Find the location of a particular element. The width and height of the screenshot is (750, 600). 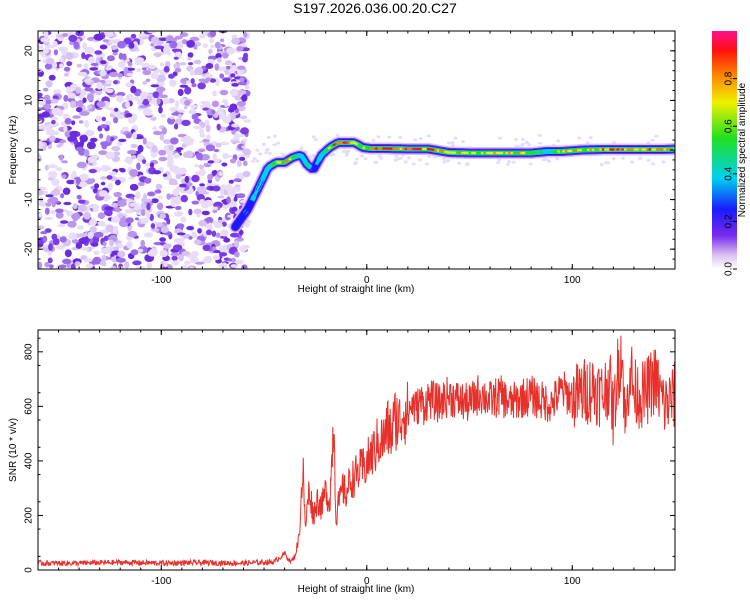

colorbar-ticks: 0.0 0.2 0.4 0.6 0.8 is located at coordinates (730, 173).